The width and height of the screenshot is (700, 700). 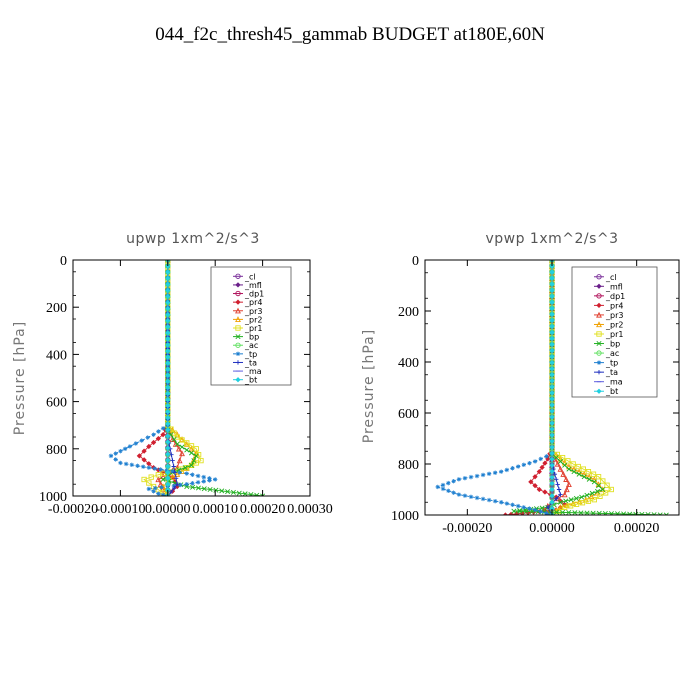 What do you see at coordinates (614, 324) in the screenshot?
I see `legend-label: _pr2` at bounding box center [614, 324].